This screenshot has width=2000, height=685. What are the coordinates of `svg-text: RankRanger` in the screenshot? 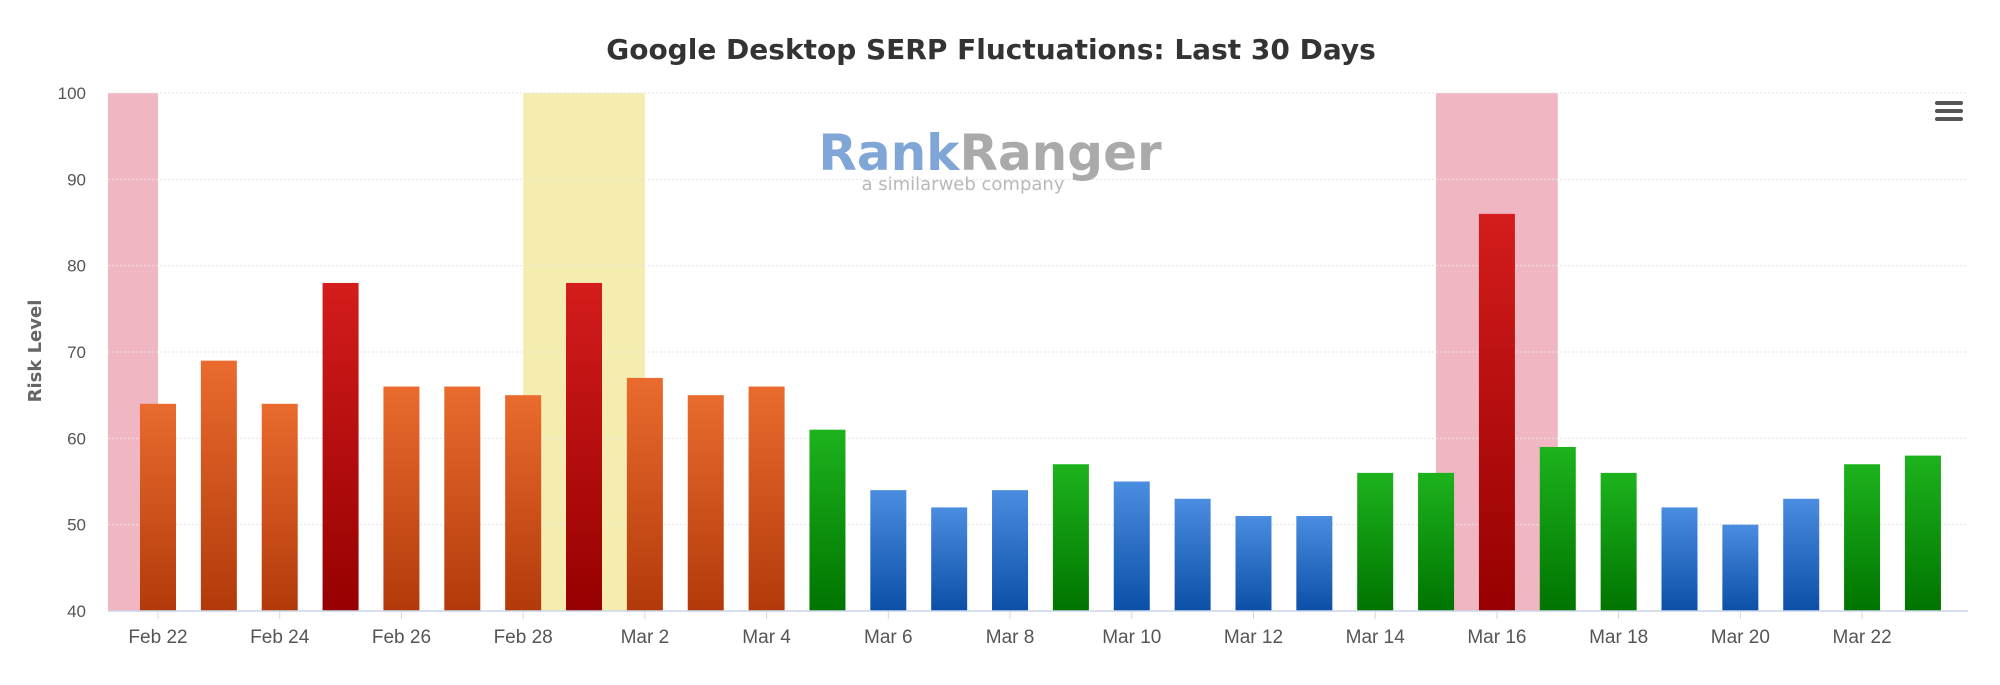 It's located at (990, 153).